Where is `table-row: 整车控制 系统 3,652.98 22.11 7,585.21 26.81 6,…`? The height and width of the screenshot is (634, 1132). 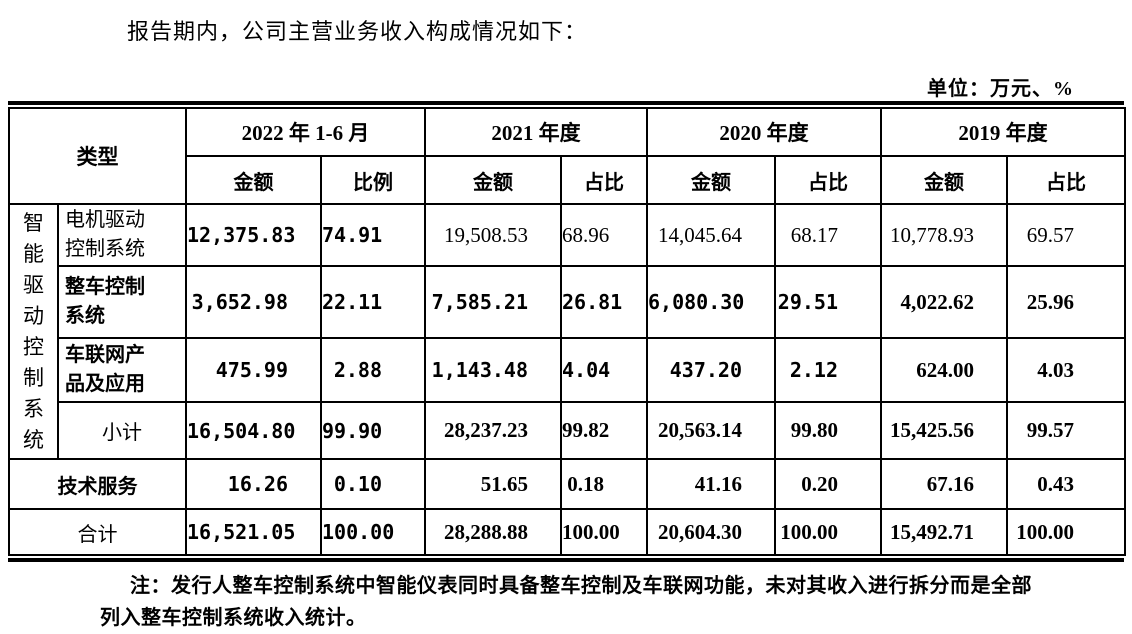
table-row: 整车控制 系统 3,652.98 22.11 7,585.21 26.81 6,… is located at coordinates (567, 302).